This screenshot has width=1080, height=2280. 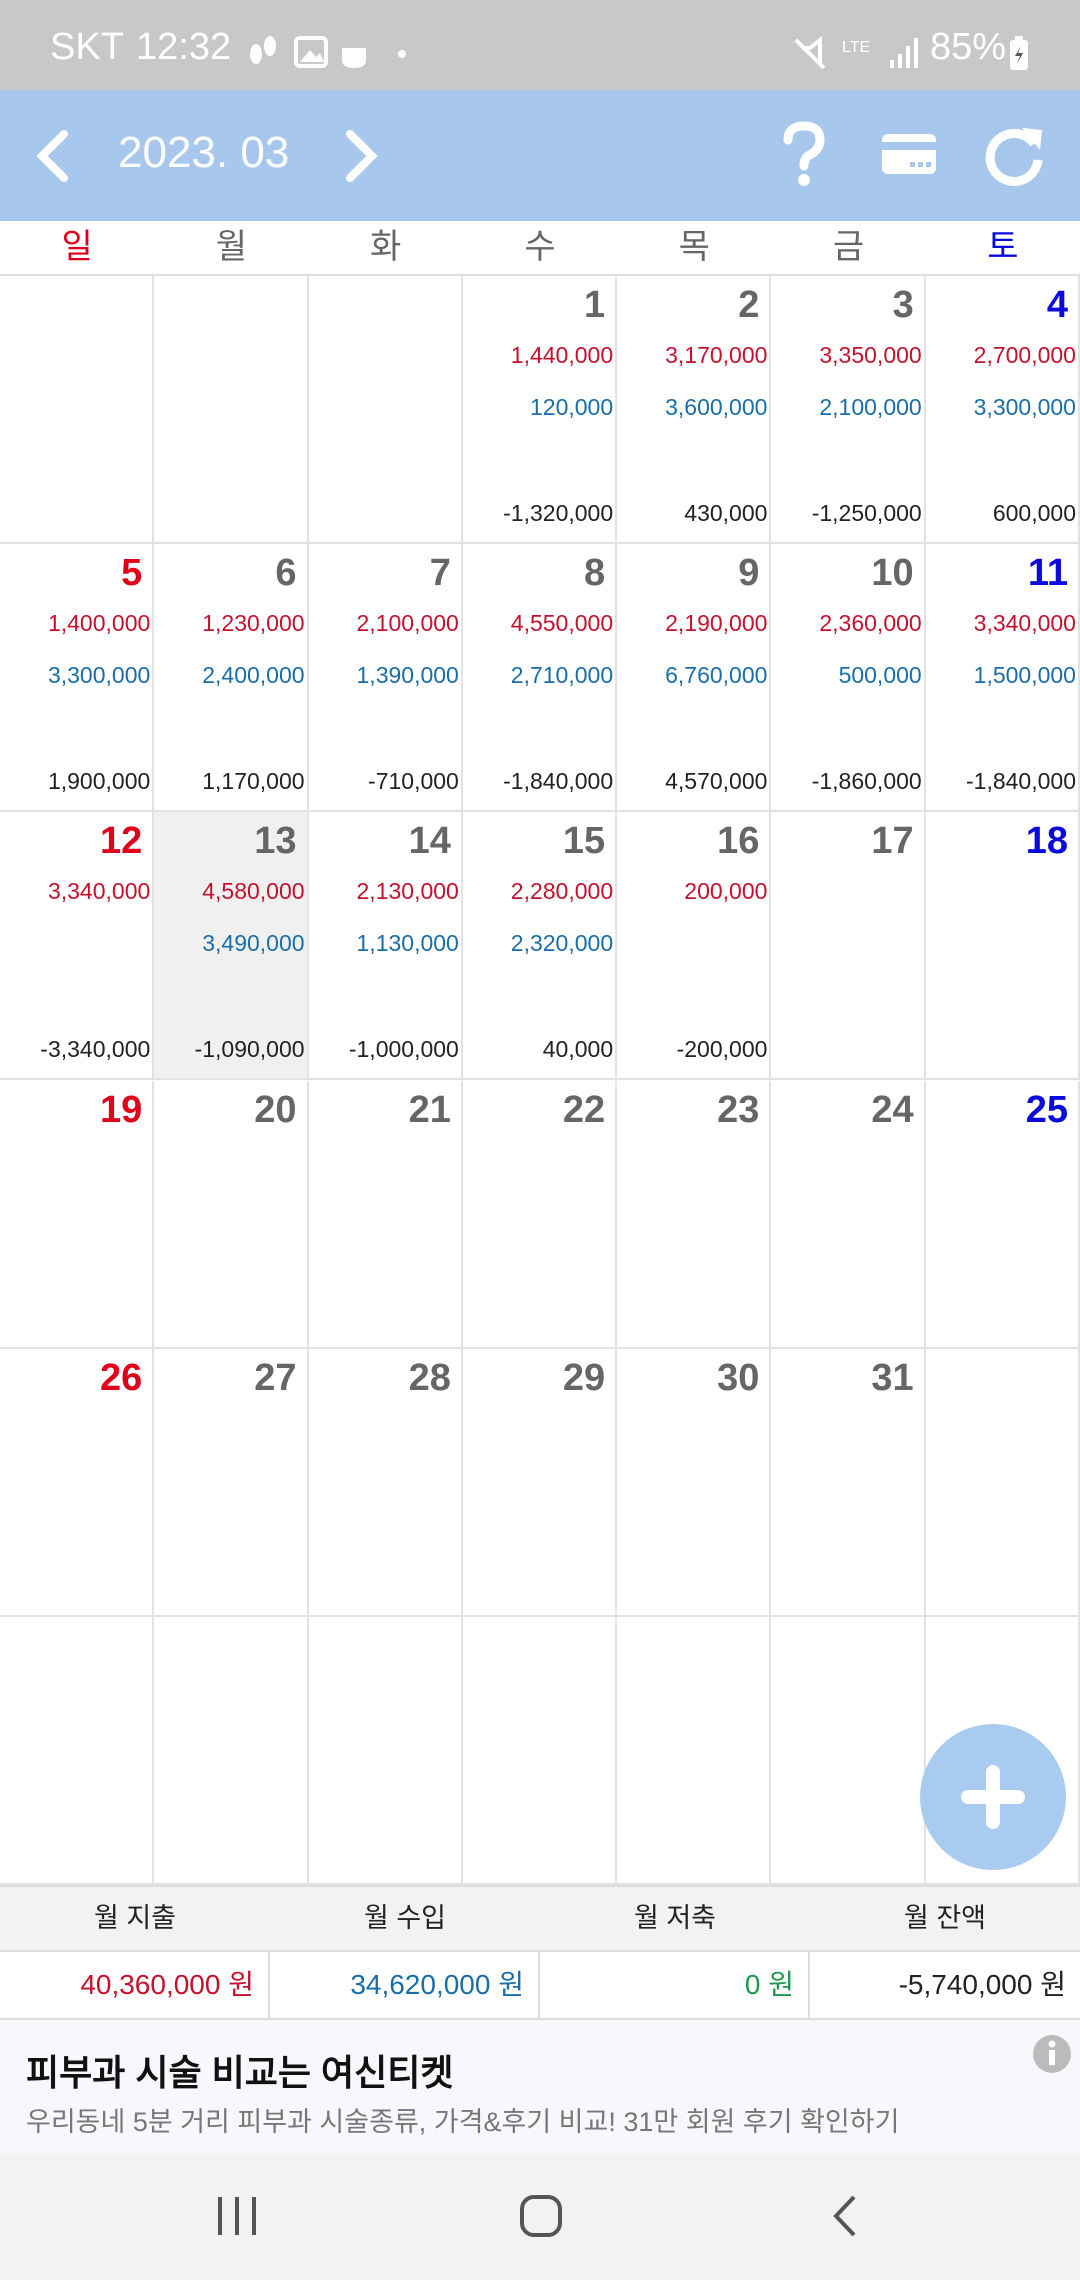 I want to click on income-amount: 2,400,000, so click(x=253, y=675).